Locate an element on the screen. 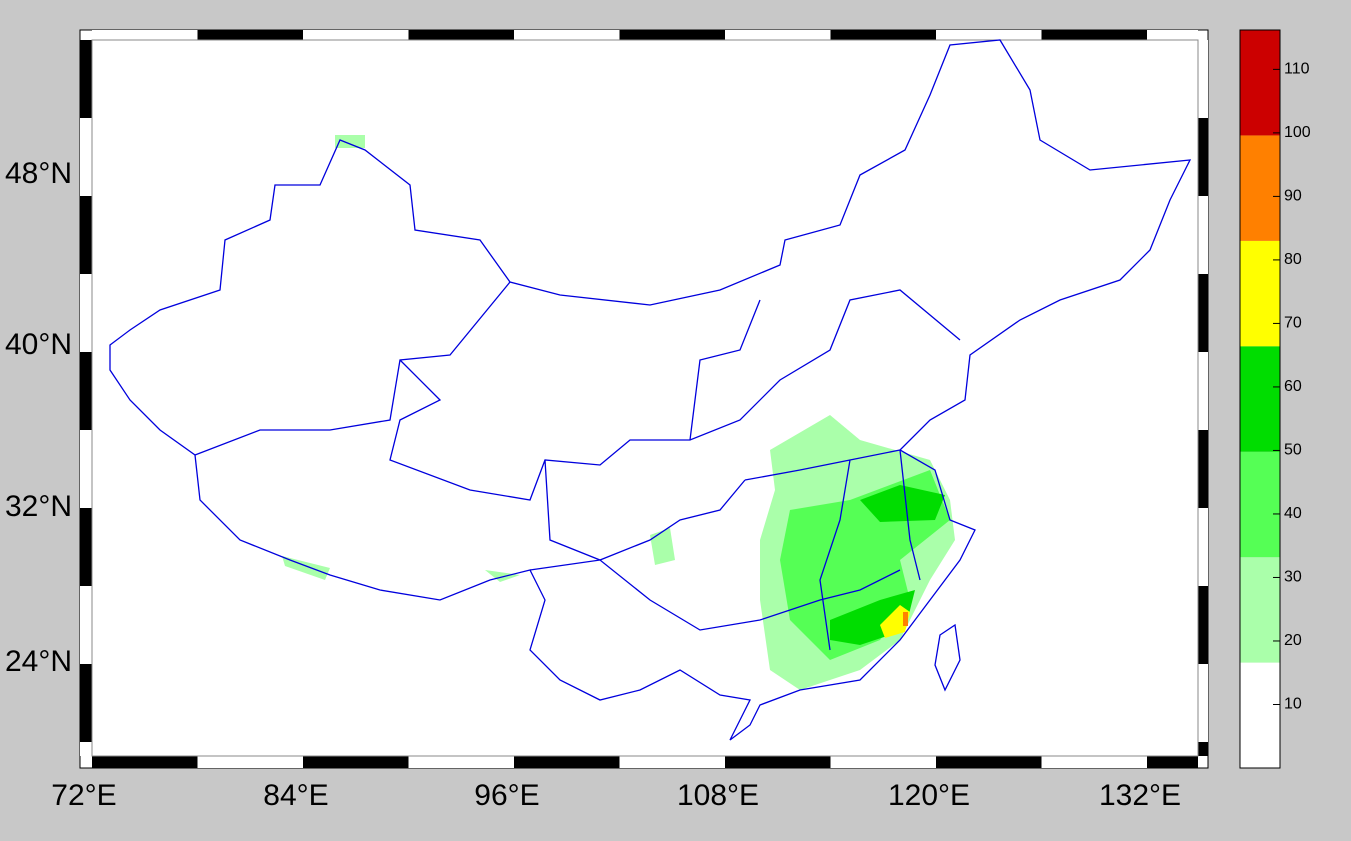 The image size is (1351, 841). island-outline is located at coordinates (947, 657).